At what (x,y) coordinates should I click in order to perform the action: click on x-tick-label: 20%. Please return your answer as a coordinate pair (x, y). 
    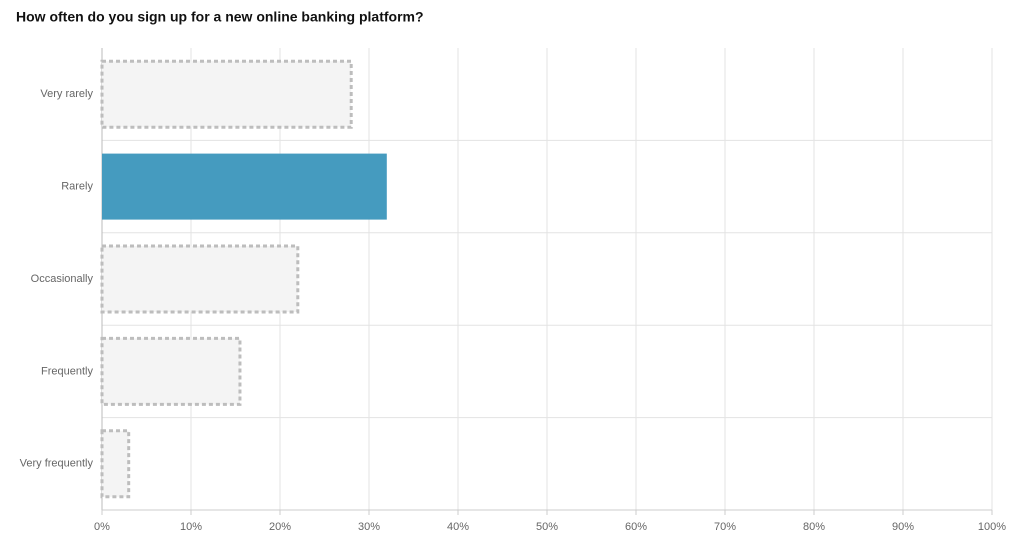
    Looking at the image, I should click on (280, 527).